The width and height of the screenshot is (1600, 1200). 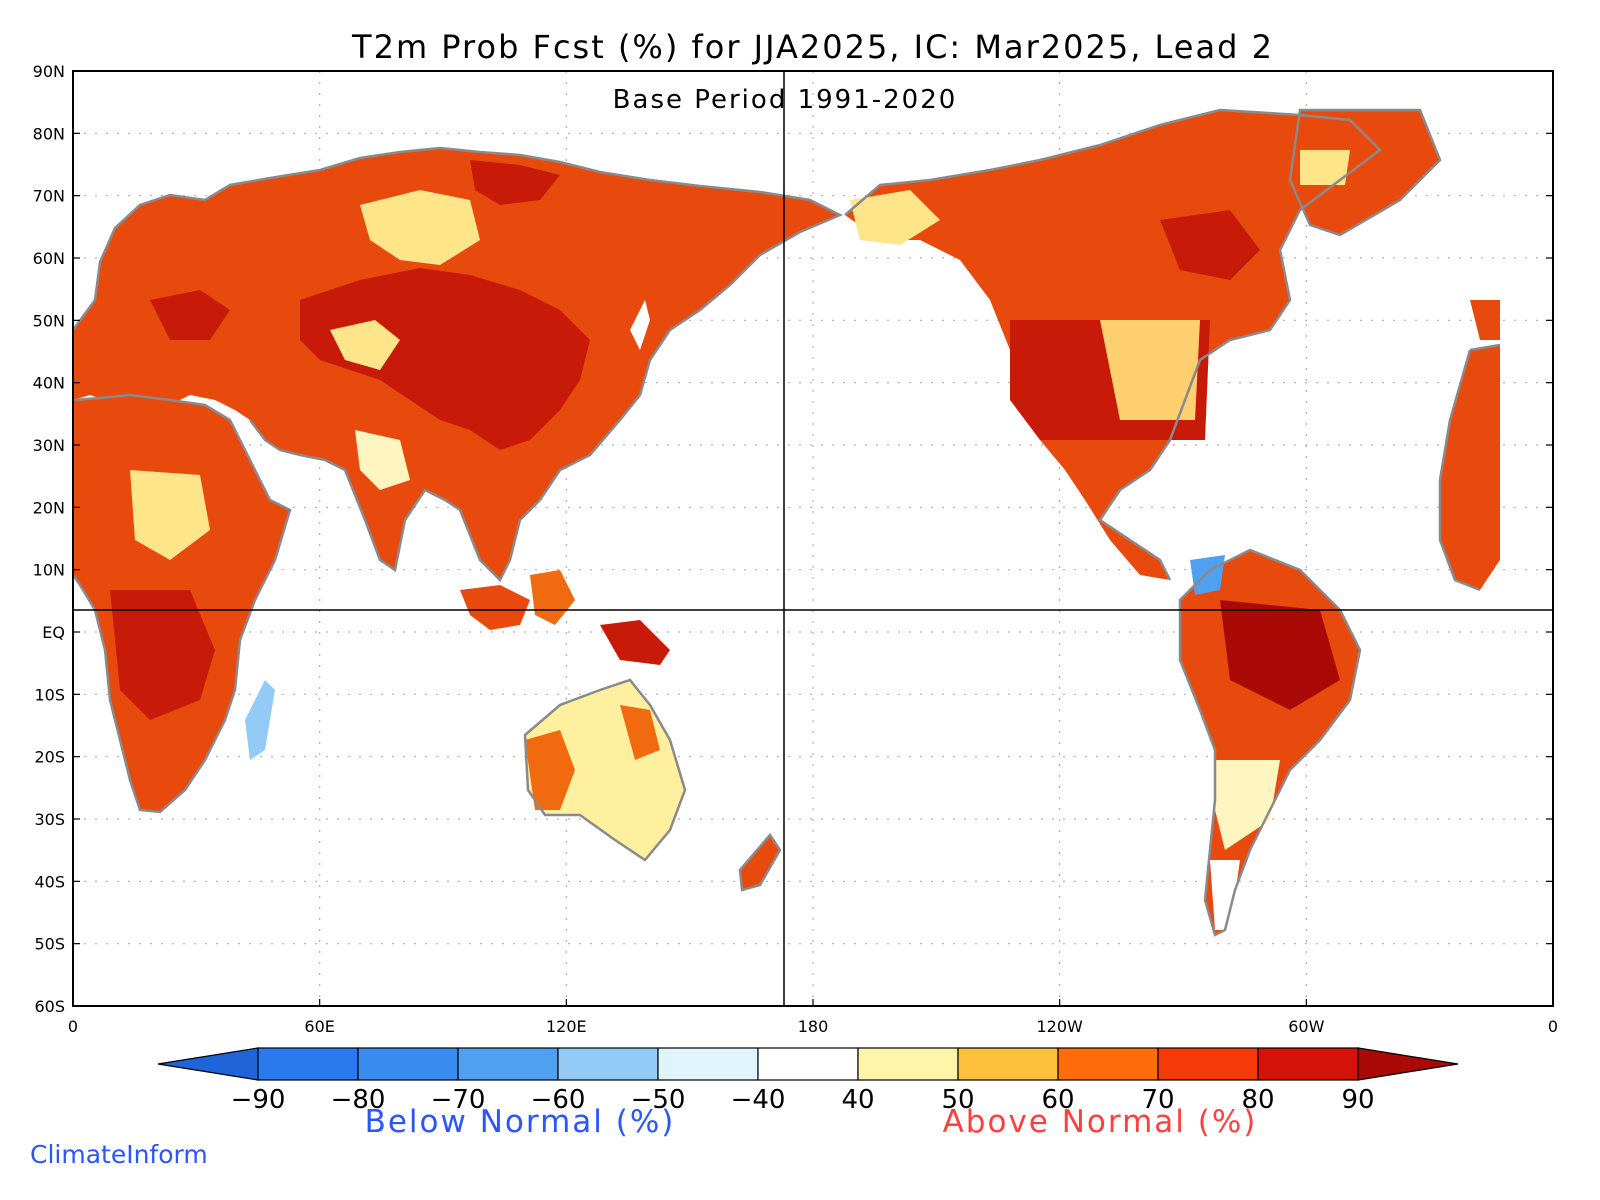 I want to click on land-south-america, so click(x=1270, y=742).